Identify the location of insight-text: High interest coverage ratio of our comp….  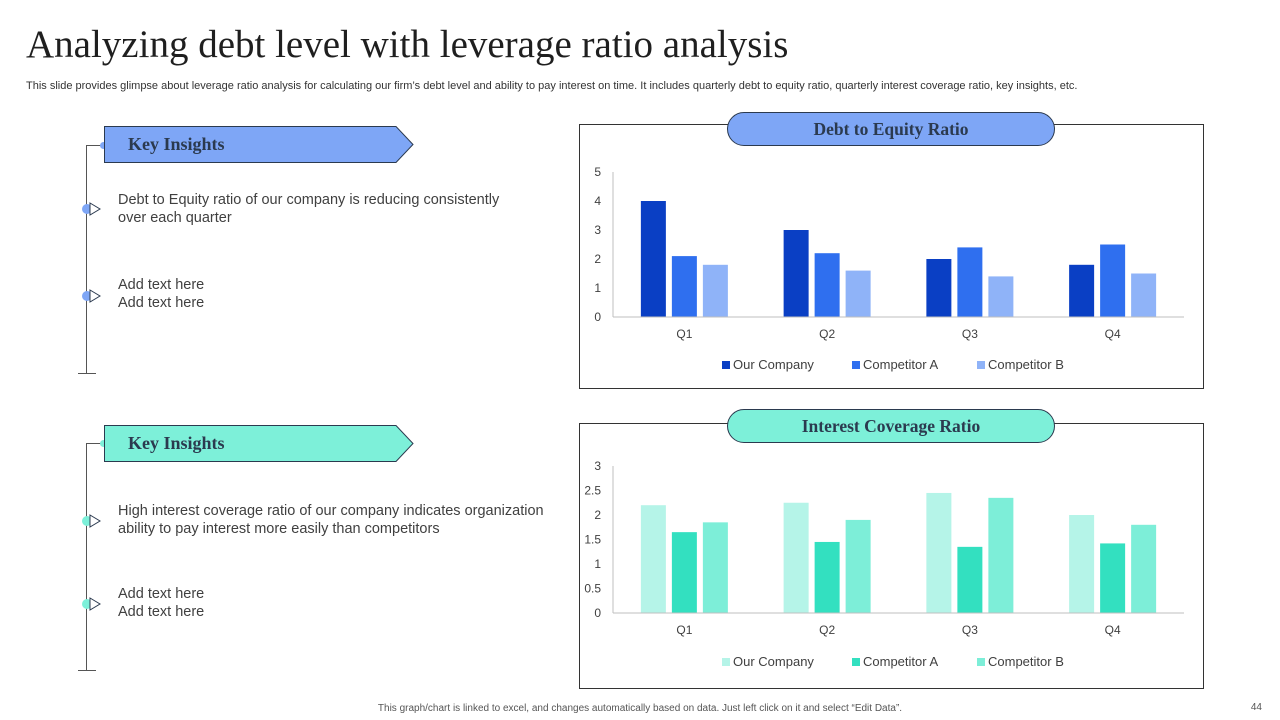
(331, 520).